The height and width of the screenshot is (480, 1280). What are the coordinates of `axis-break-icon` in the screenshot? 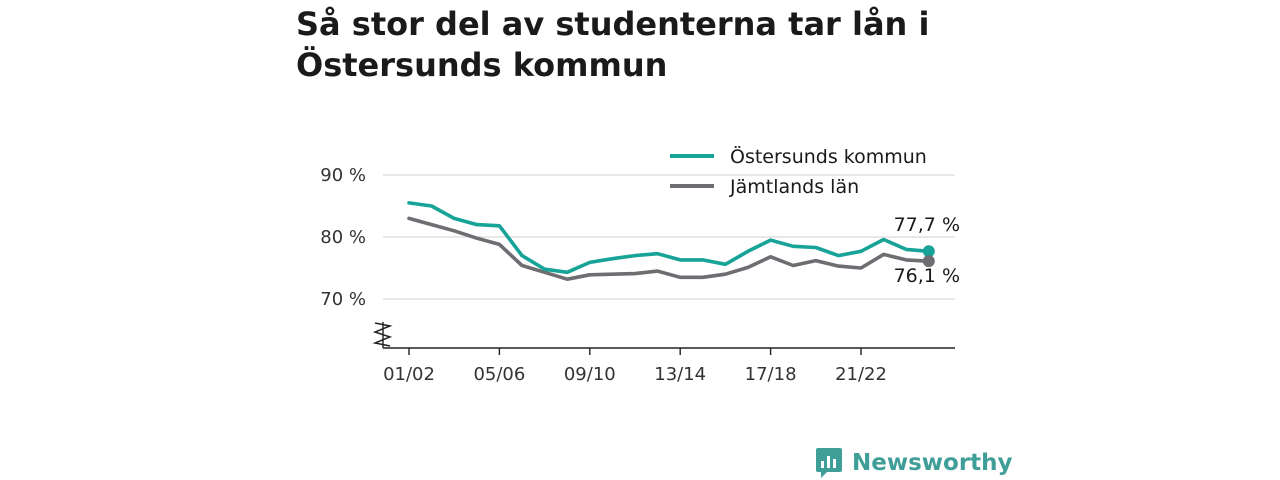 It's located at (382, 334).